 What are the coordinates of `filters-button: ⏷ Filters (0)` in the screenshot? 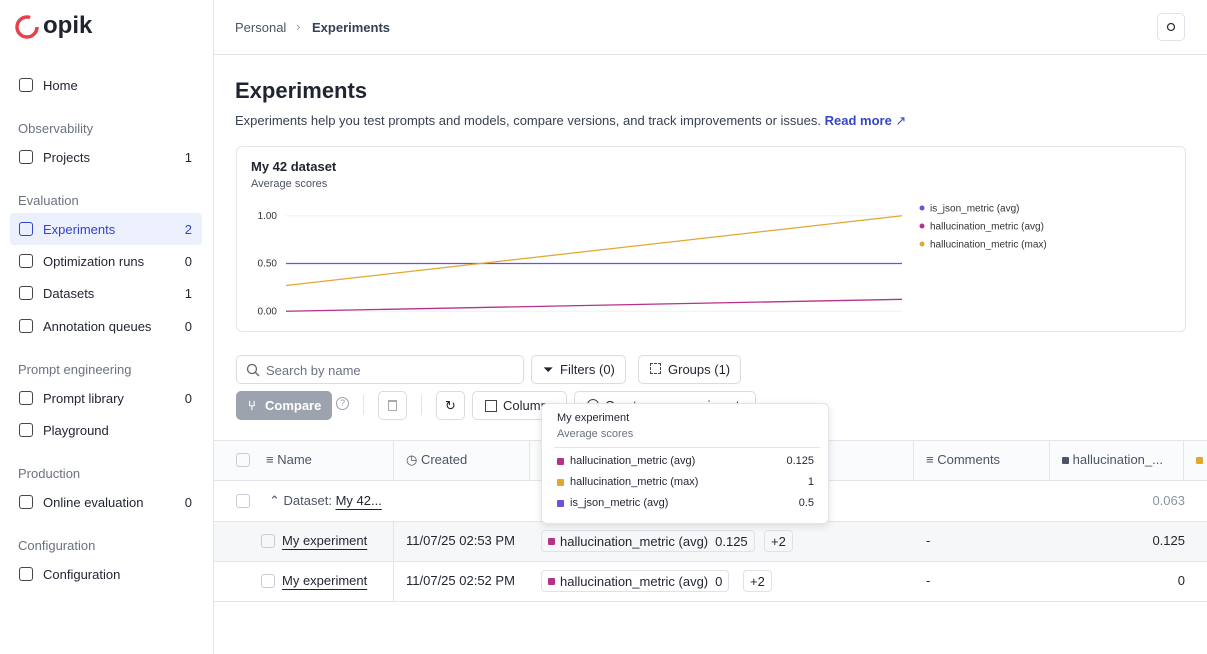 It's located at (578, 369).